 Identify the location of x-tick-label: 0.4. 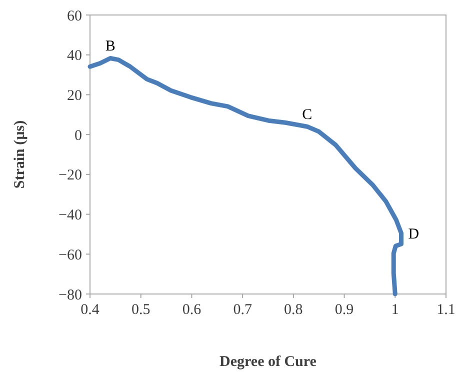
(90, 310).